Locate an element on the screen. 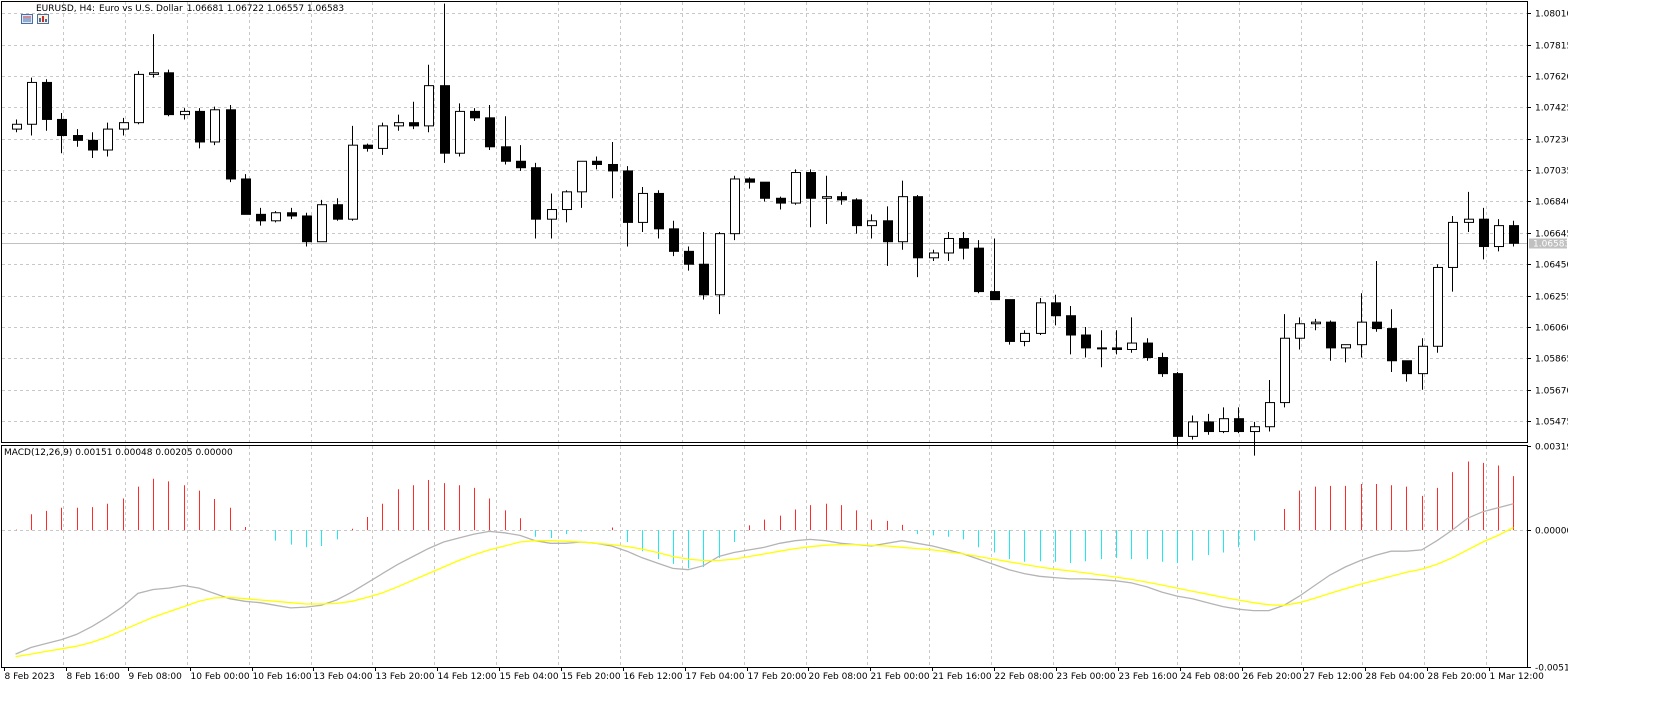  symbol-label: EURUSD, H4: is located at coordinates (66, 9).